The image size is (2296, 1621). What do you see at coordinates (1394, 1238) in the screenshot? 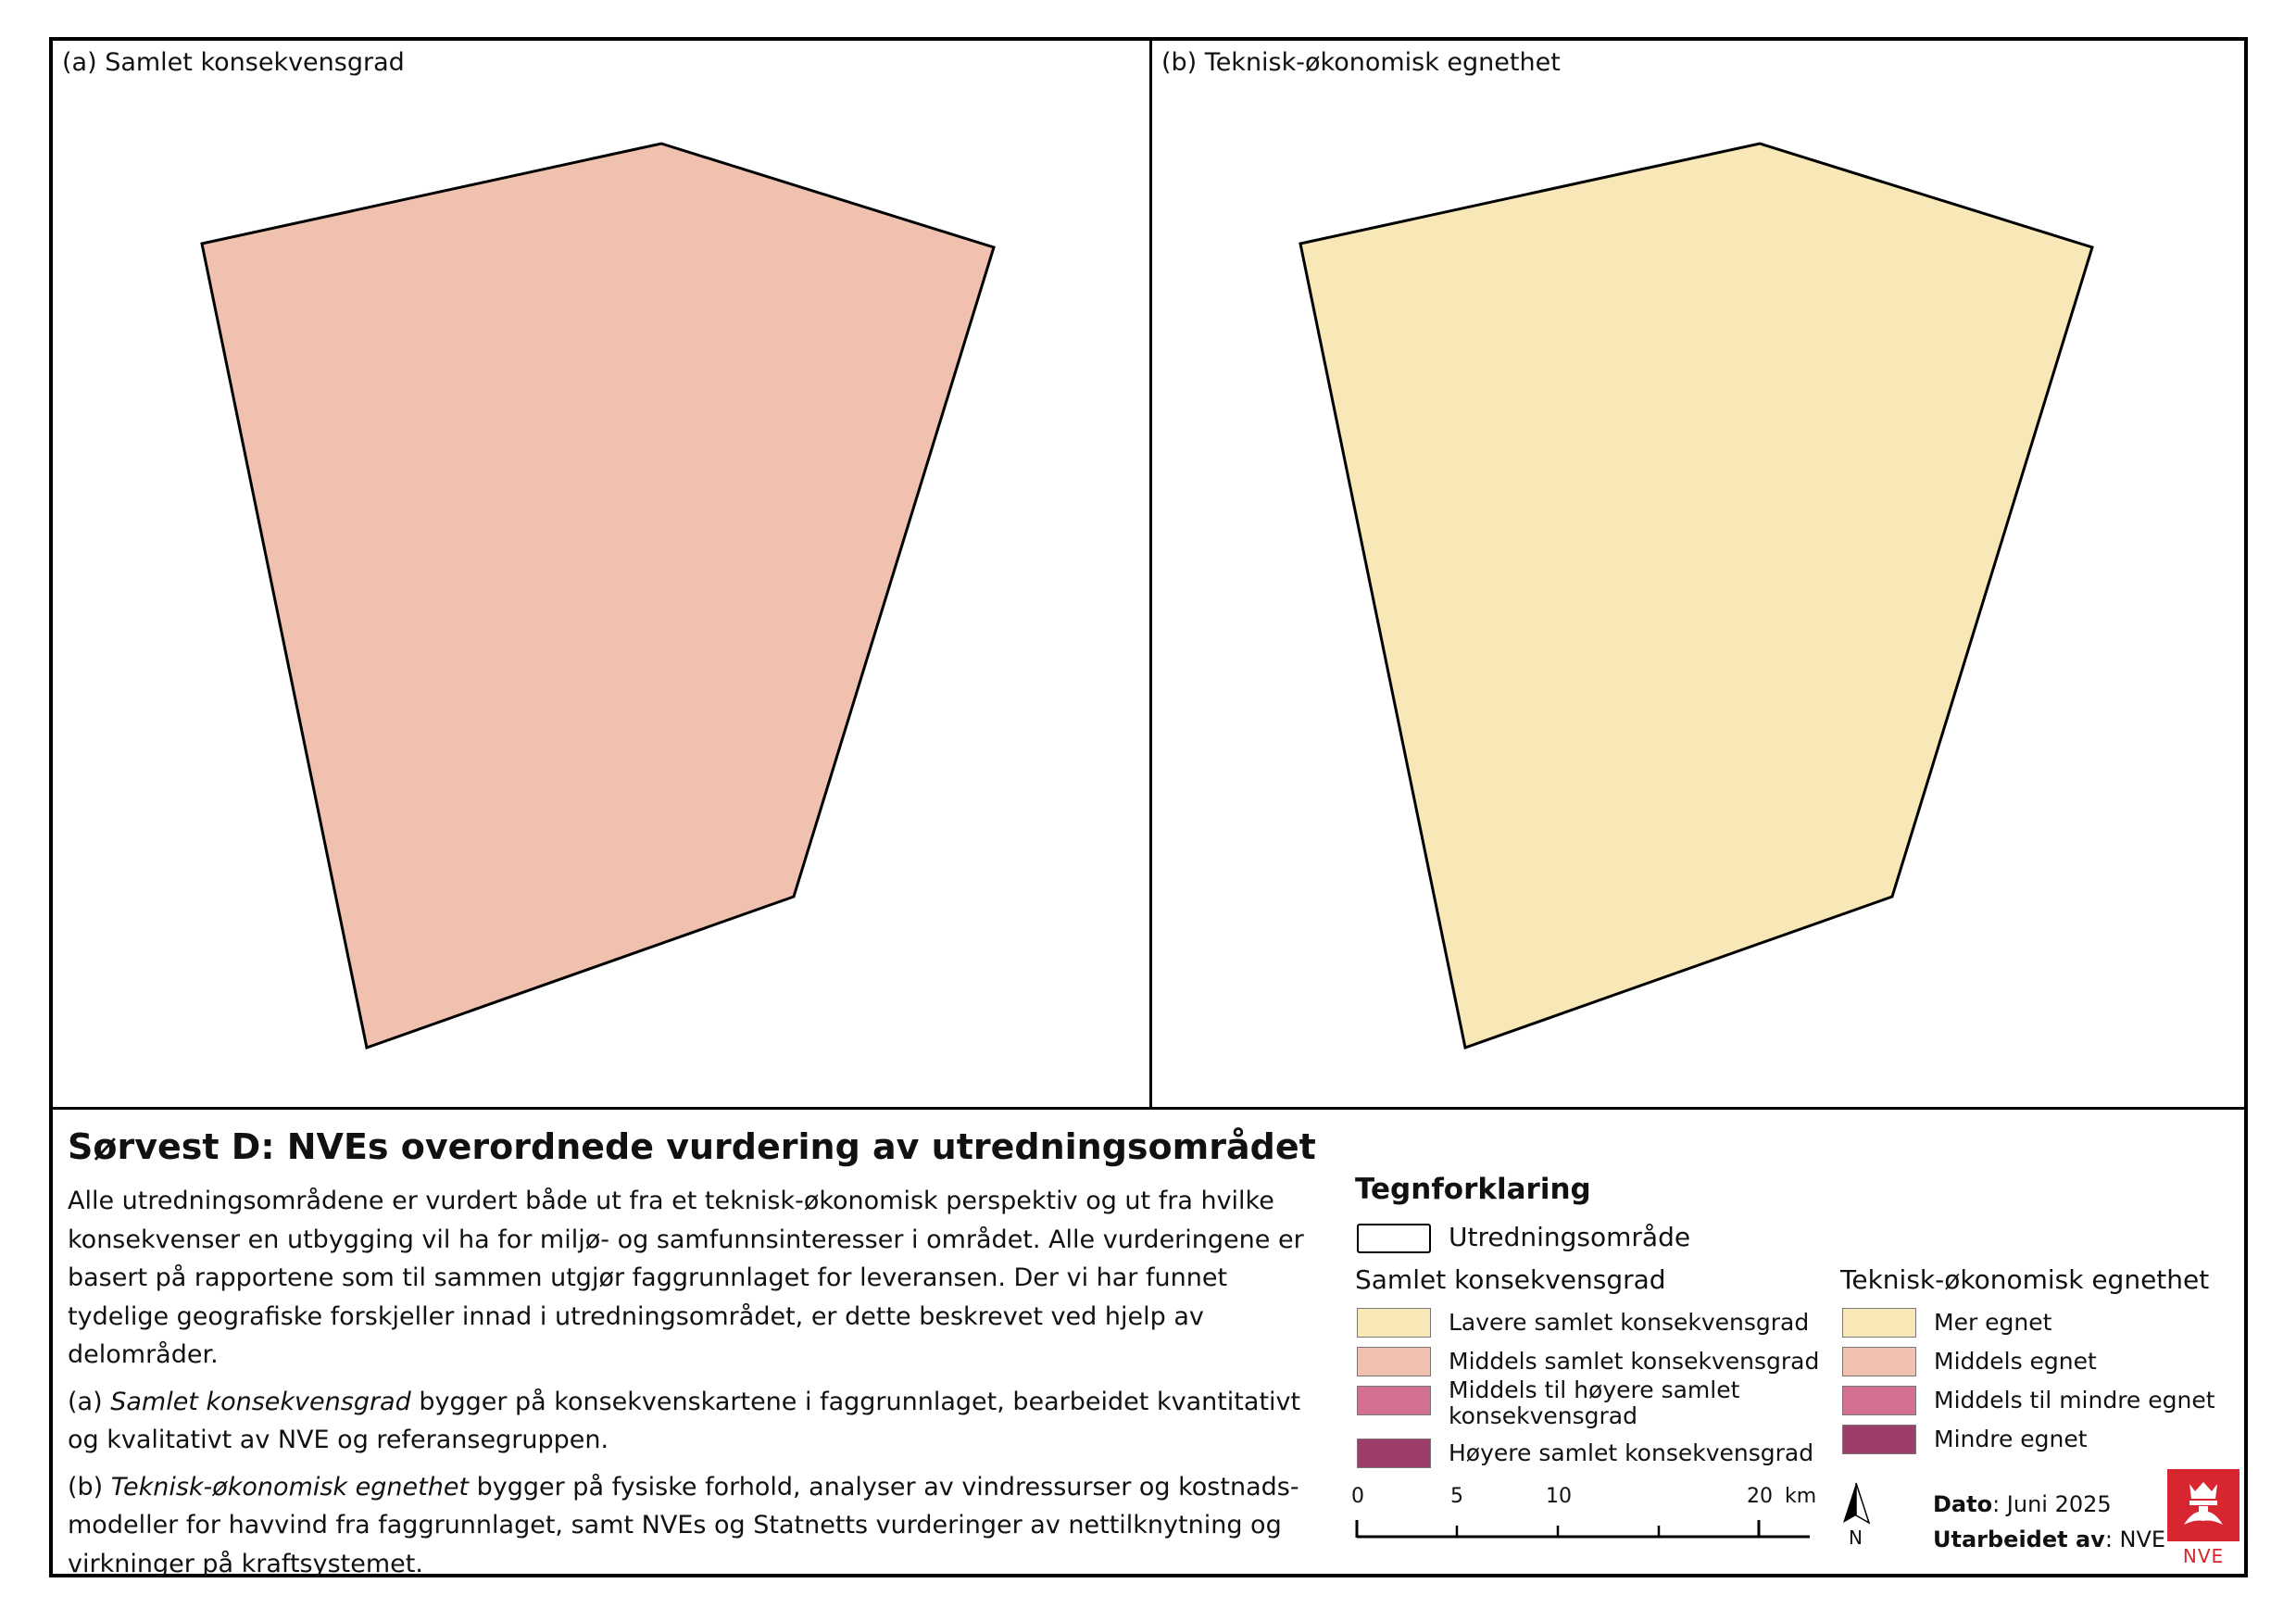
I see `outline-swatch` at bounding box center [1394, 1238].